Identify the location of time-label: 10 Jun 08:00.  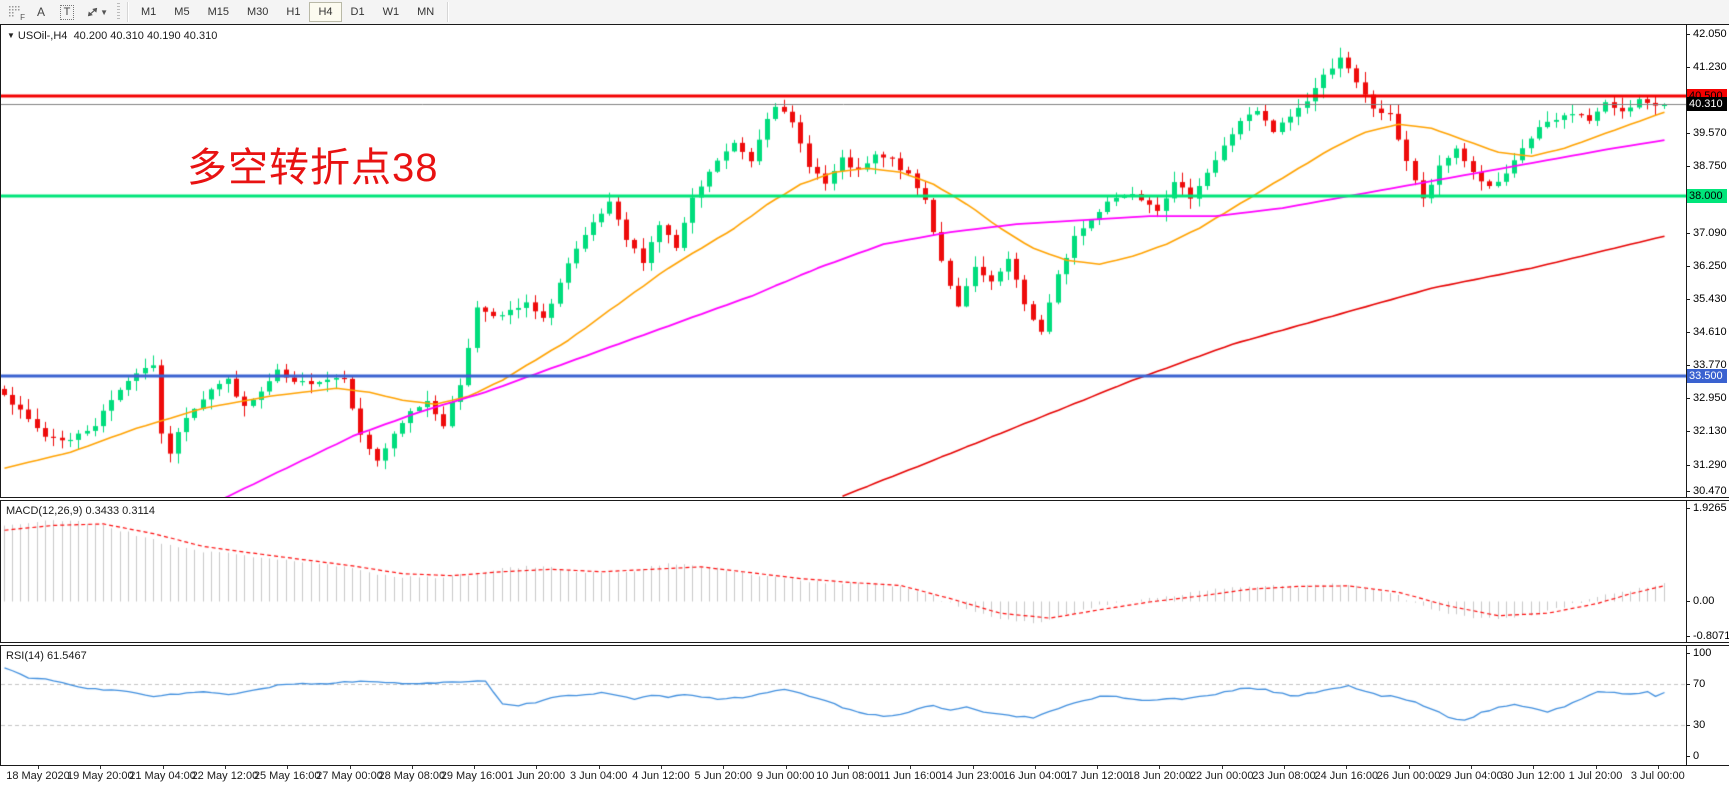
(848, 776).